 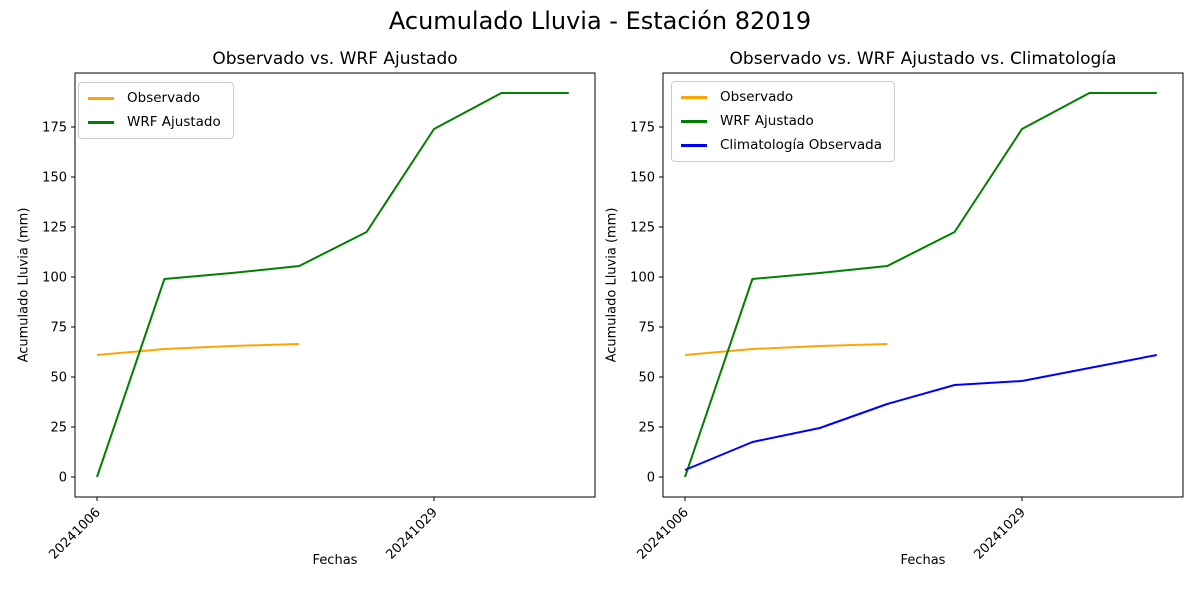 I want to click on legend-entry: Climatología Observada, so click(x=781, y=145).